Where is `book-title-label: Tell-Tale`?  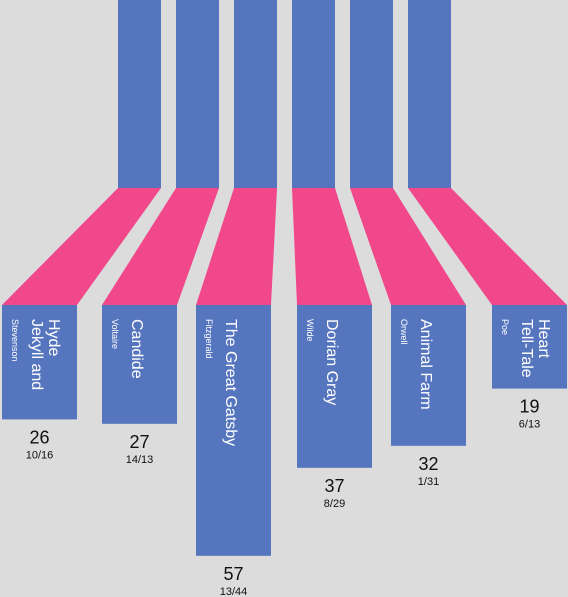 book-title-label: Tell-Tale is located at coordinates (526, 348).